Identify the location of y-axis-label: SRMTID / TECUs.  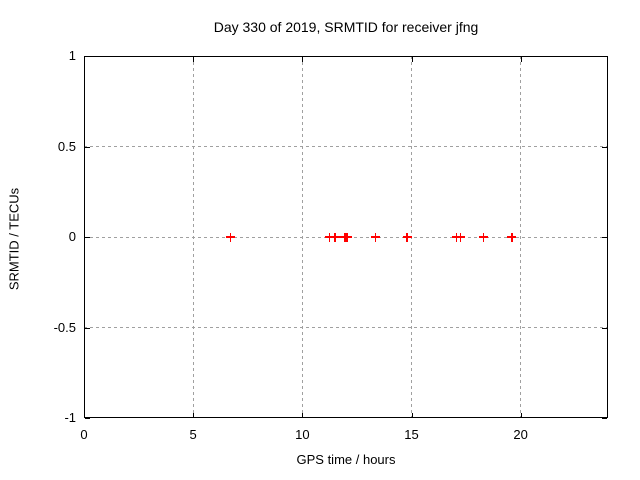
(14, 239).